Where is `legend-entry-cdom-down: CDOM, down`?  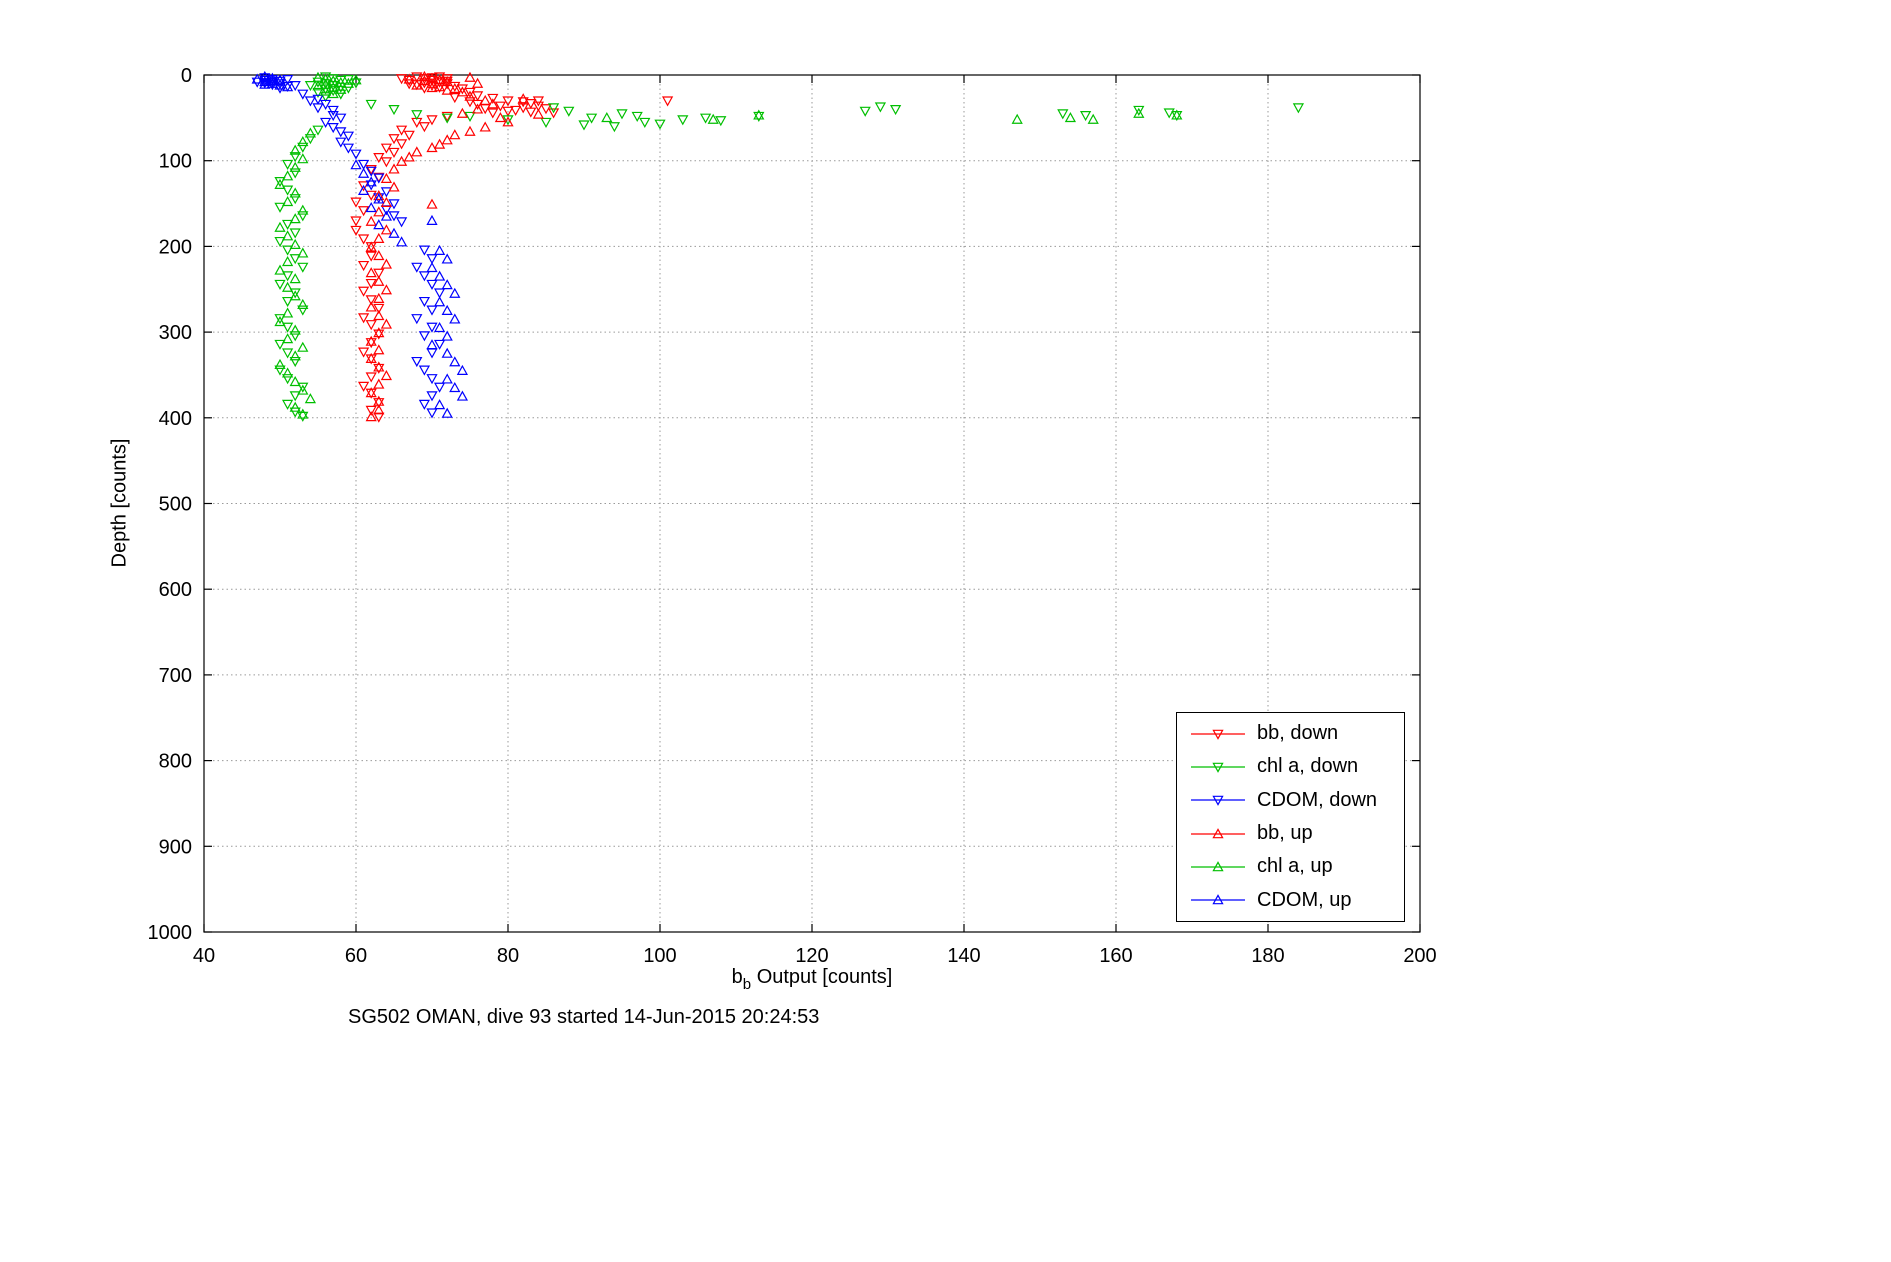 legend-entry-cdom-down: CDOM, down is located at coordinates (1290, 800).